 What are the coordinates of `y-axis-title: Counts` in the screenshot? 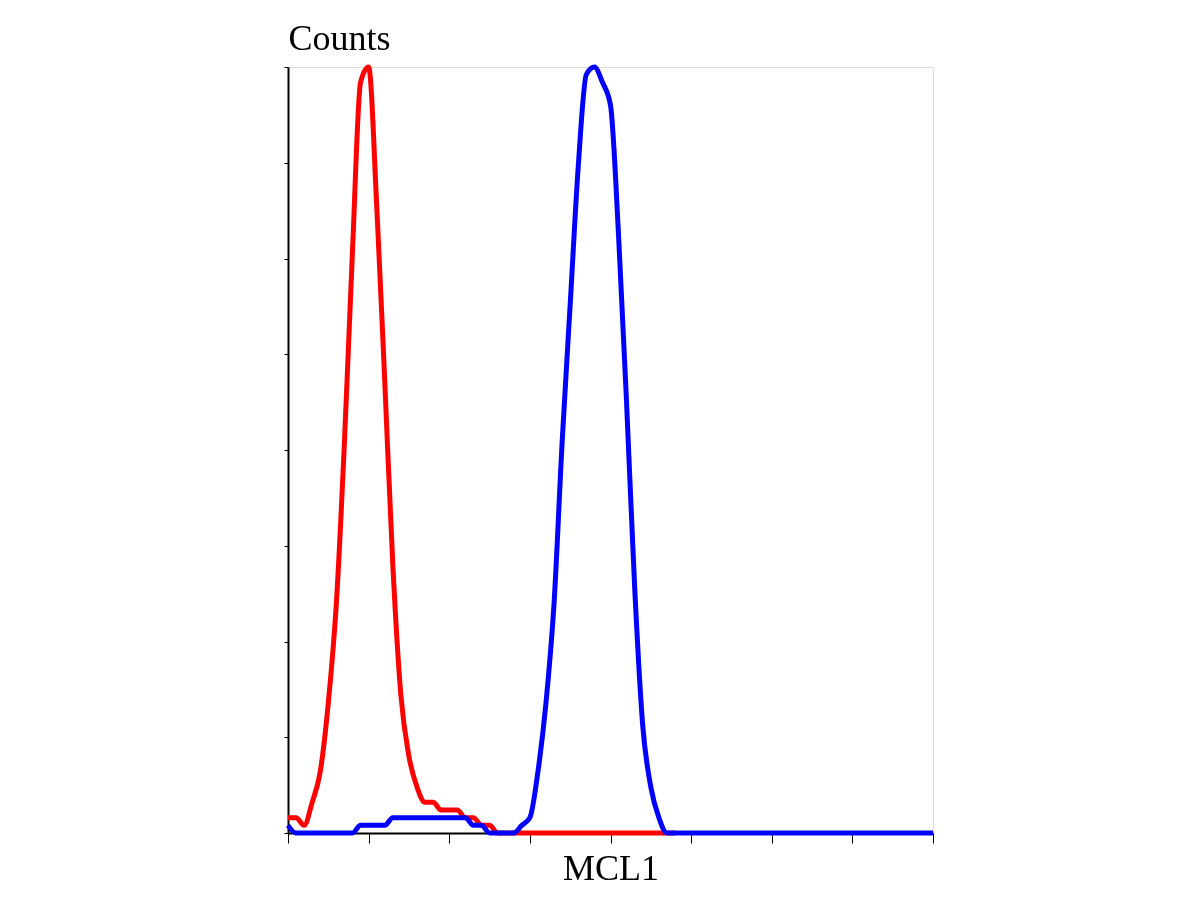 It's located at (339, 37).